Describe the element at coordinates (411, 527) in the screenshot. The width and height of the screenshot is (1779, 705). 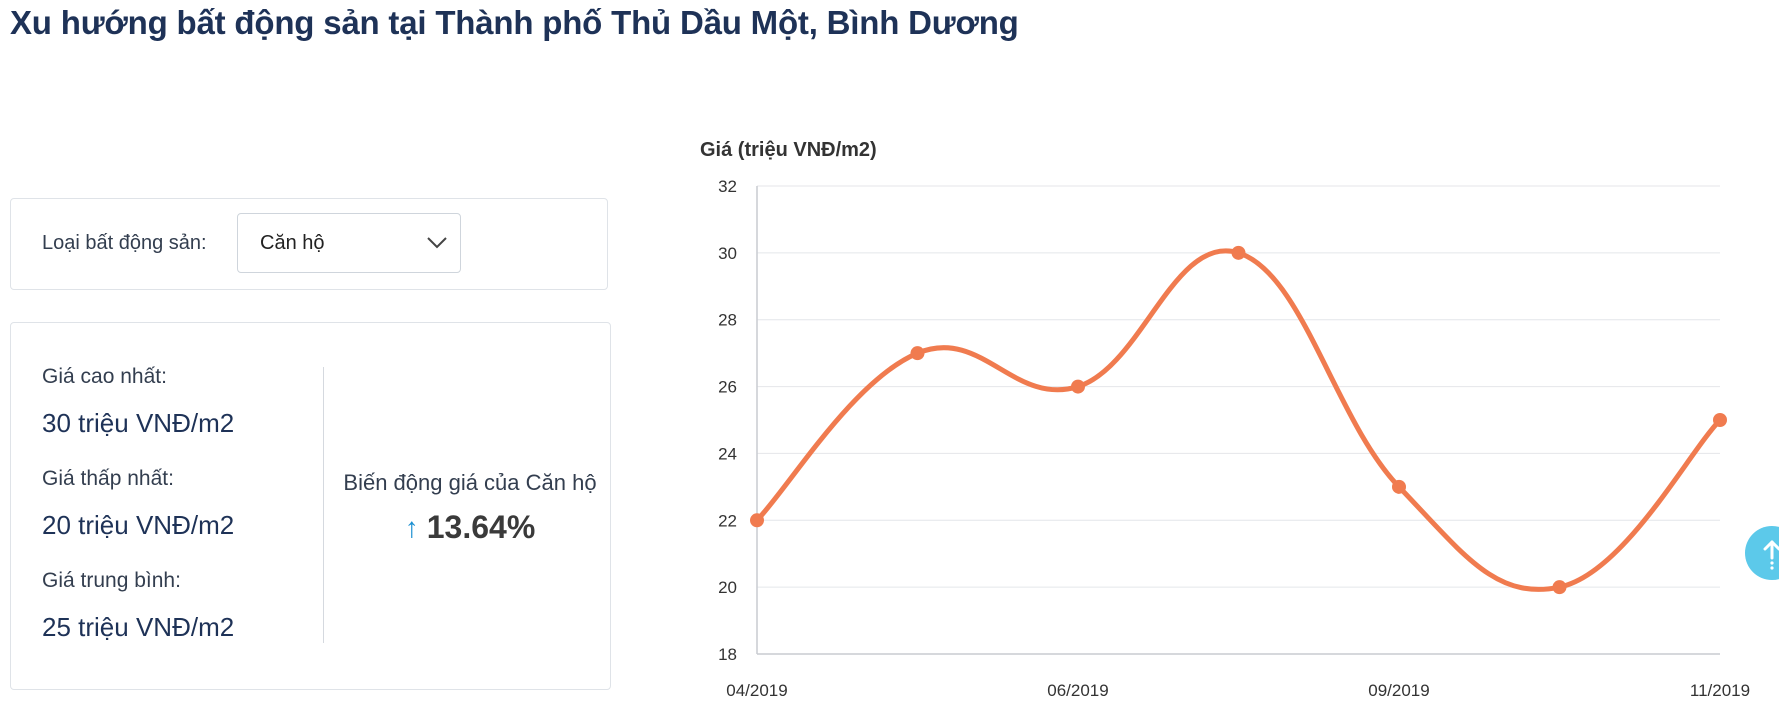
I see `arrow-up-icon: ↑` at that location.